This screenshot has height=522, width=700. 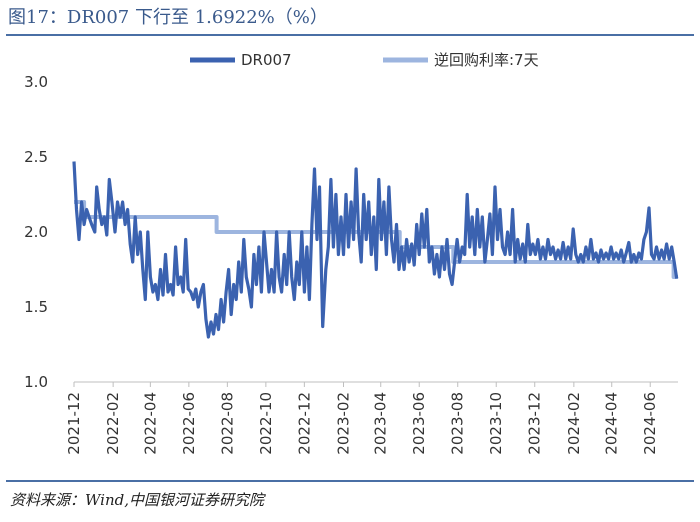 What do you see at coordinates (266, 60) in the screenshot?
I see `legend-label: DR007` at bounding box center [266, 60].